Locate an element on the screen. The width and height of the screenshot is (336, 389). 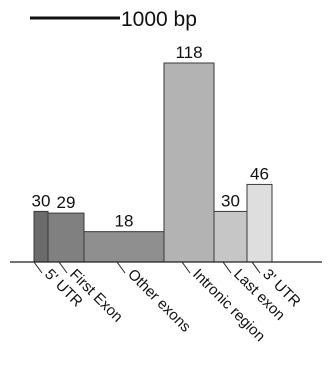
value-label-0: 30 is located at coordinates (41, 200).